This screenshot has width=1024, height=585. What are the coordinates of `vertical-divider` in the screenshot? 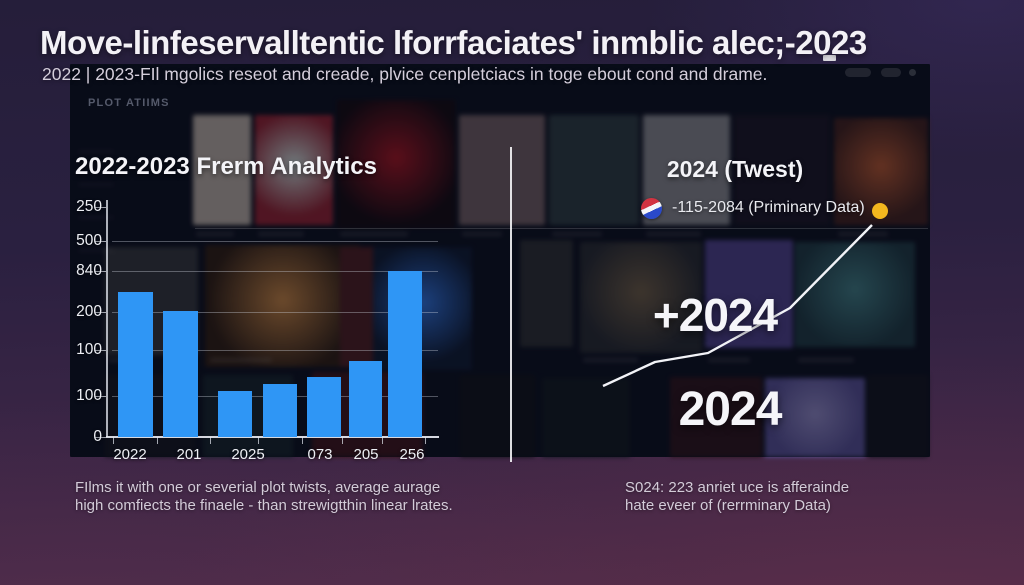 It's located at (511, 304).